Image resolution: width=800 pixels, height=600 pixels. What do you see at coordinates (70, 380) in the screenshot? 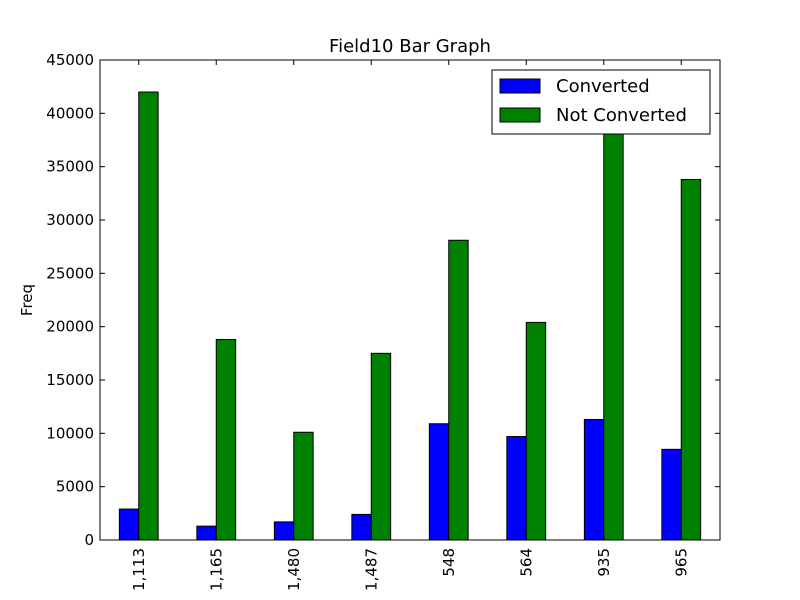
I see `y-tick-label: 15000` at bounding box center [70, 380].